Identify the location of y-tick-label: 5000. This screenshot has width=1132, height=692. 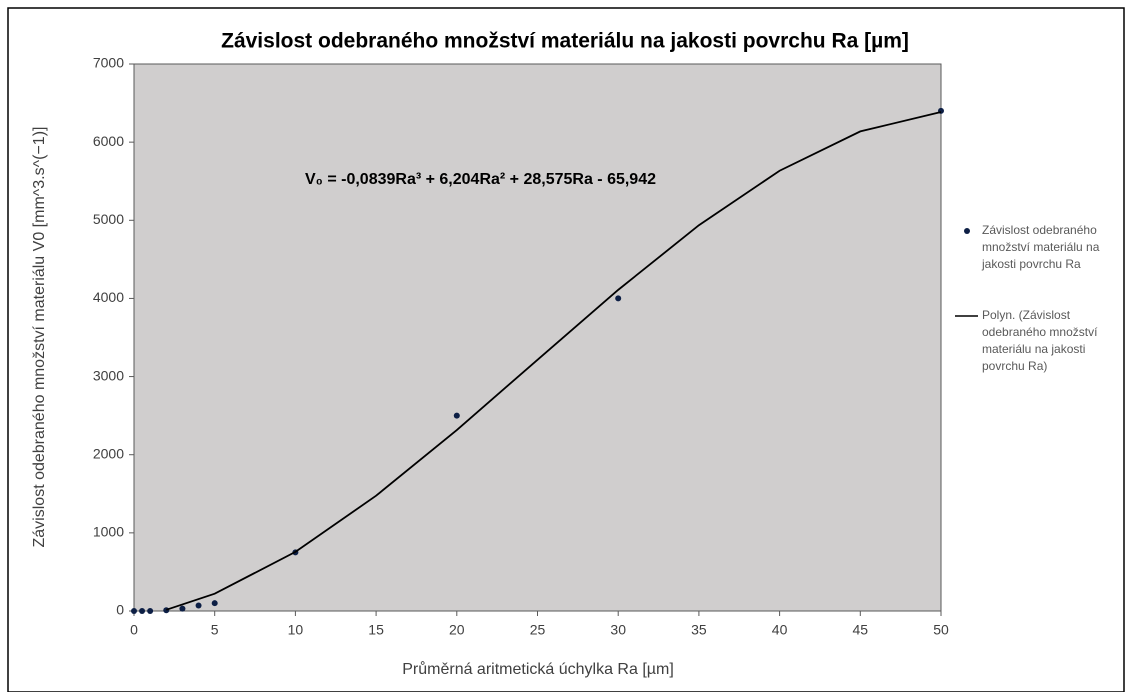
(108, 219).